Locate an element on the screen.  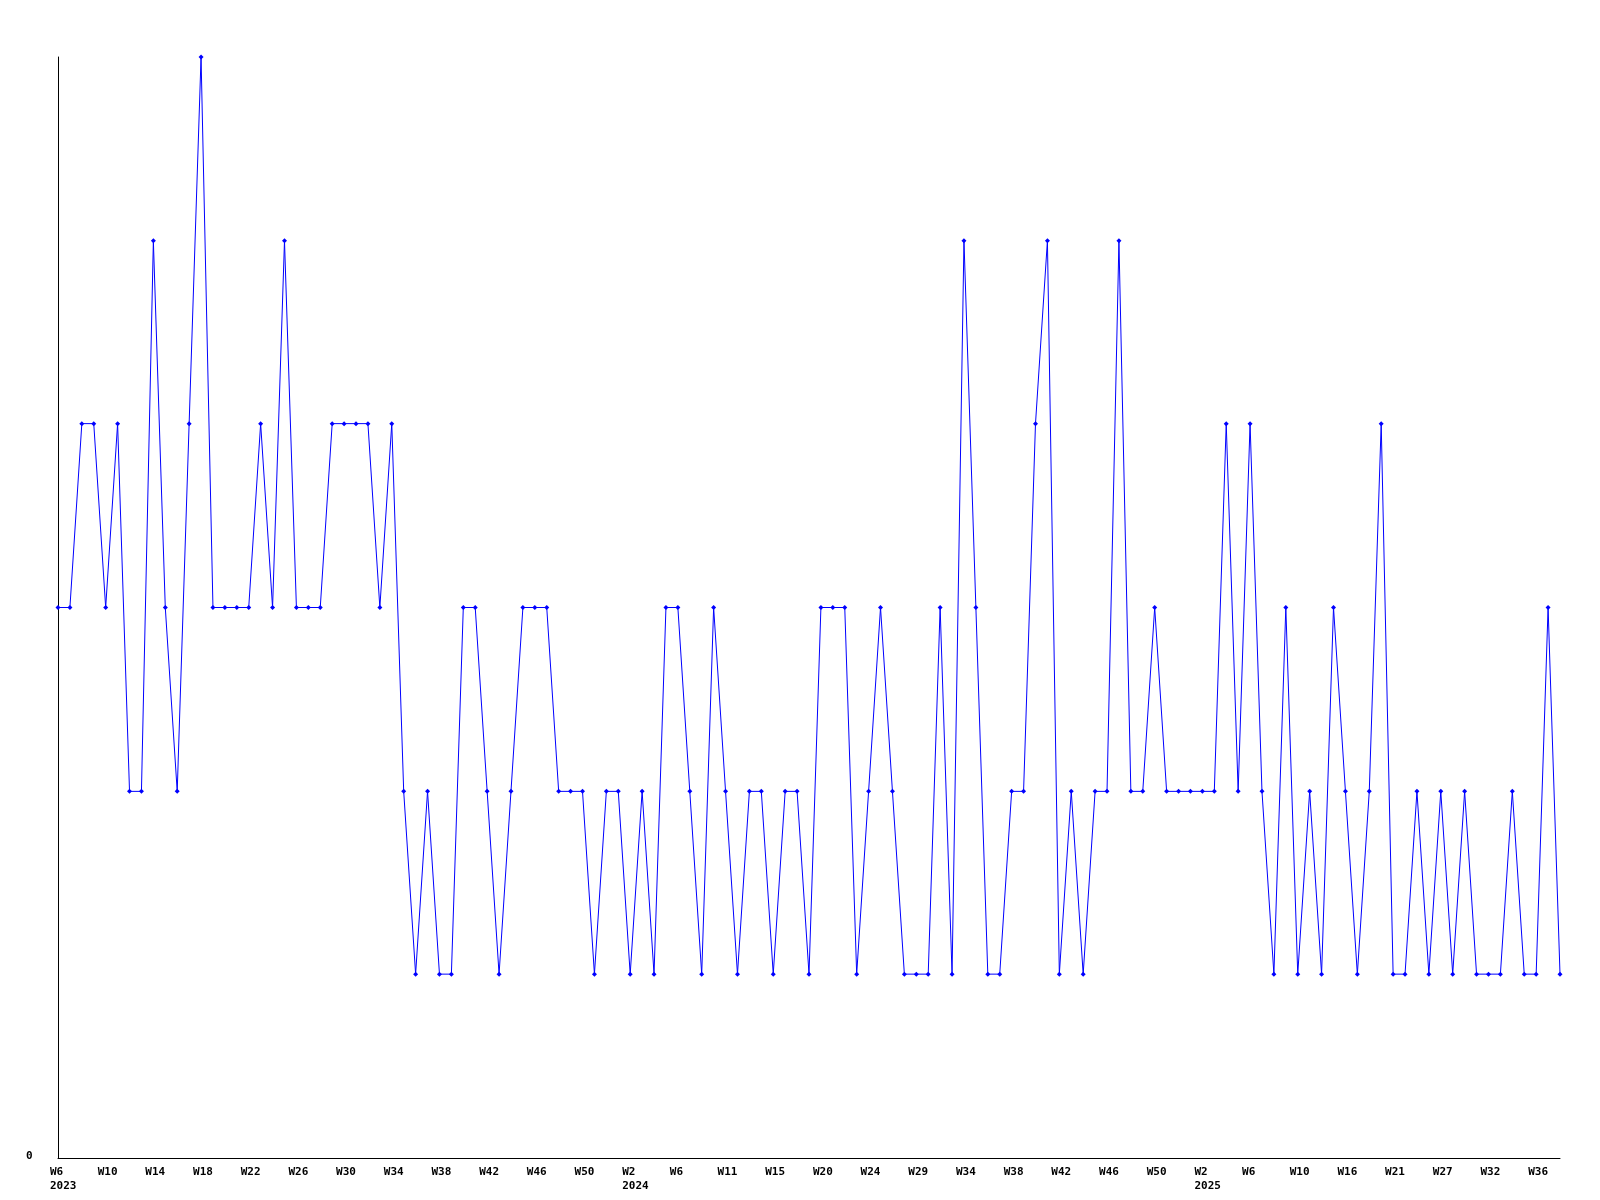
x-tick-label: W15 is located at coordinates (775, 1171).